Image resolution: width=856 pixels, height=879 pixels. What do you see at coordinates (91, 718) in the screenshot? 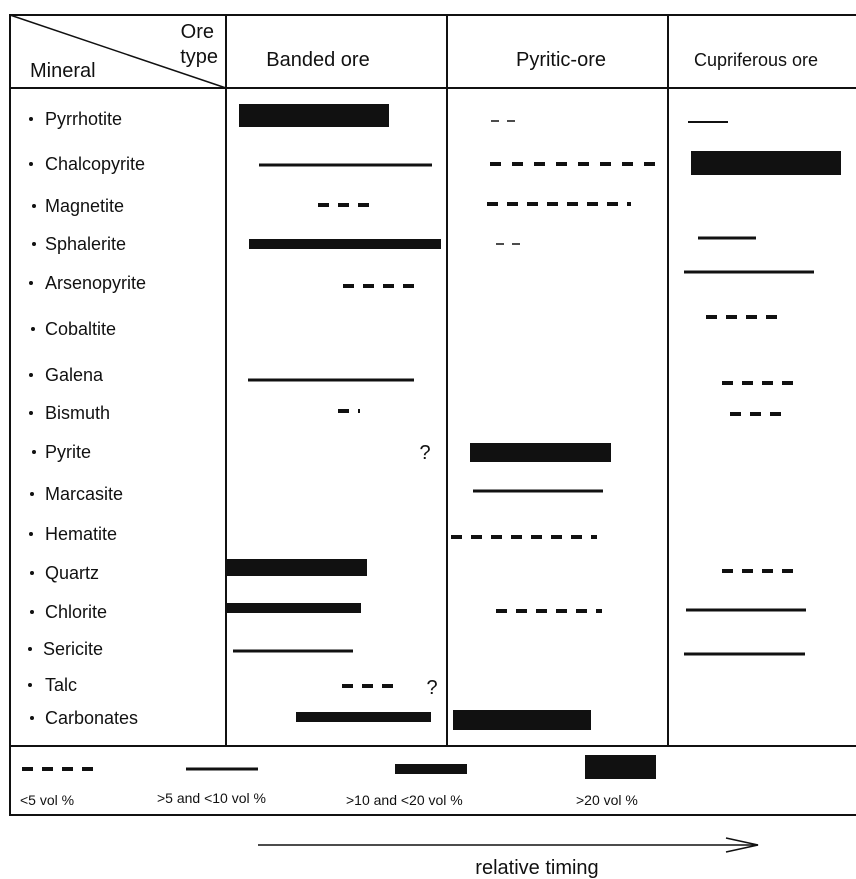
I see `mineral-label: Carbonates` at bounding box center [91, 718].